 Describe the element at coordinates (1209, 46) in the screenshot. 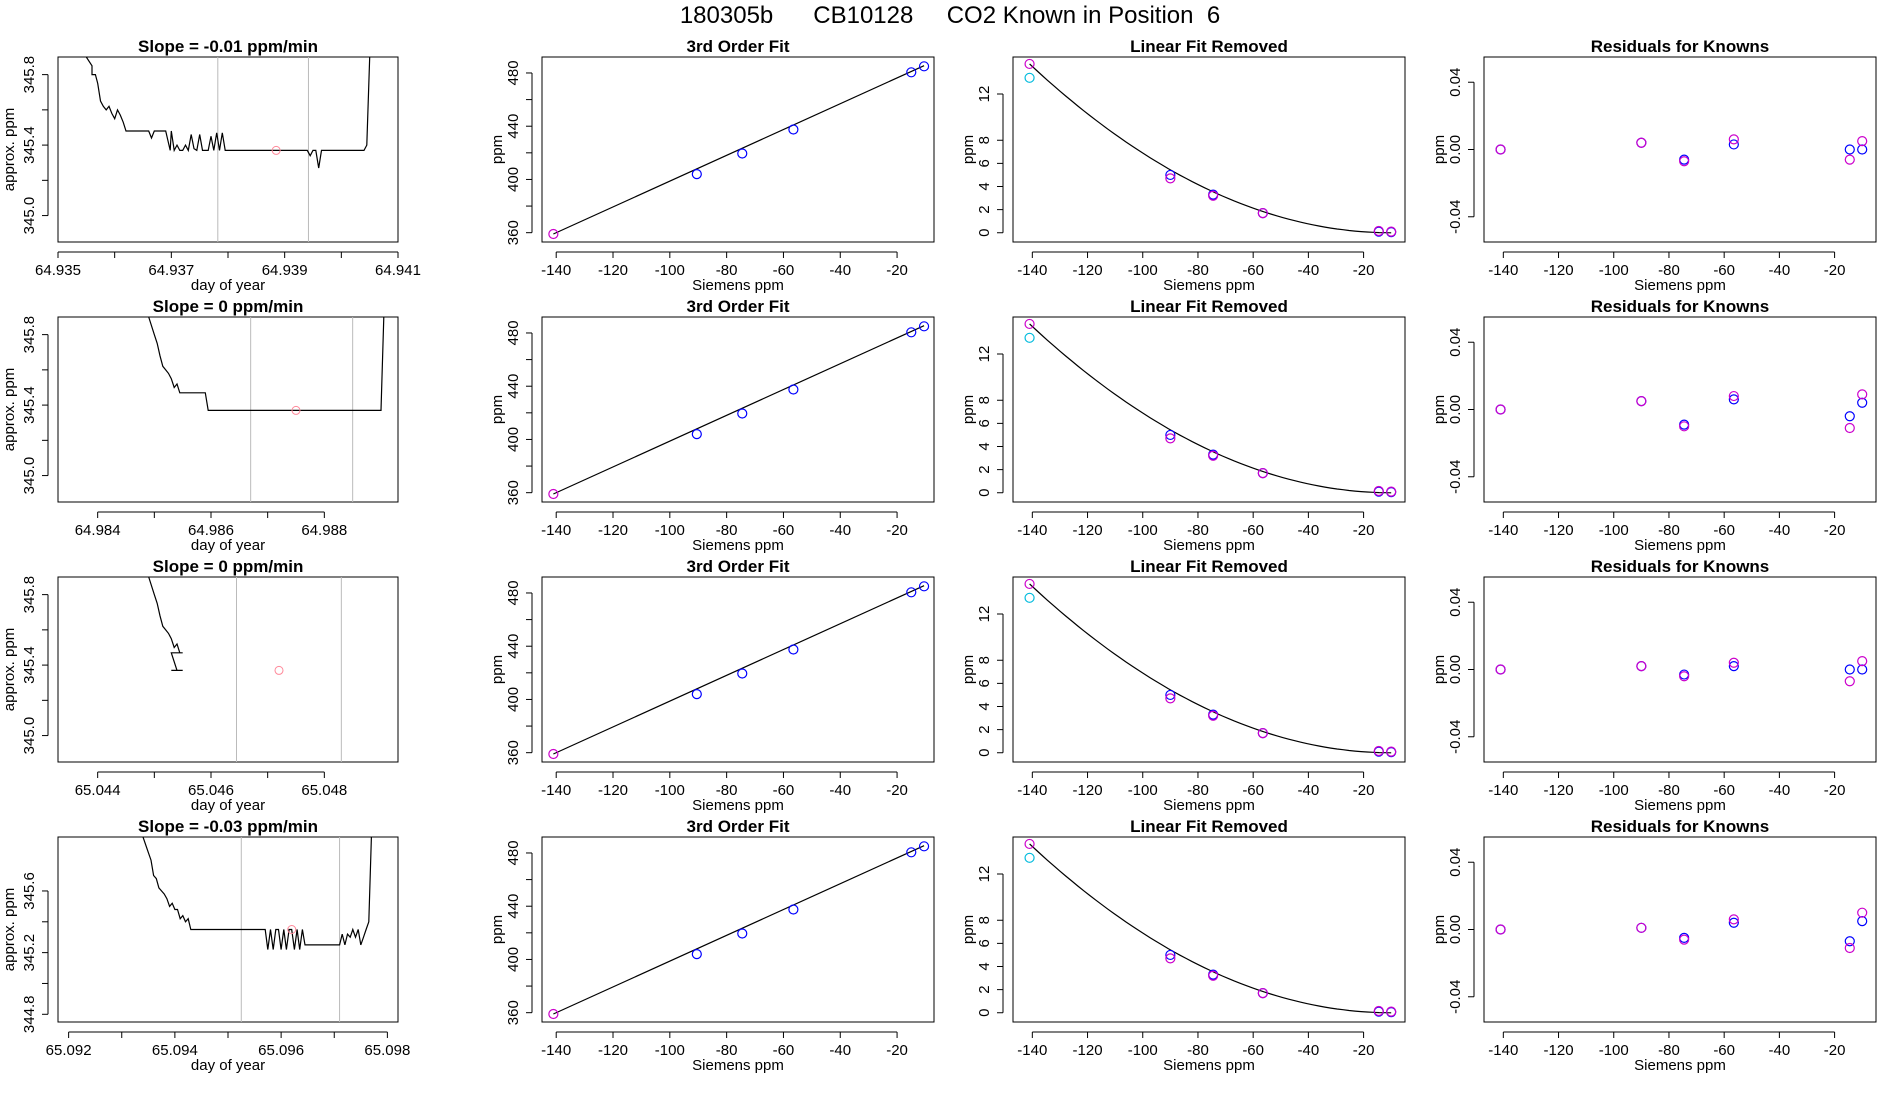

I see `chart-2-title: Linear Fit Removed` at that location.